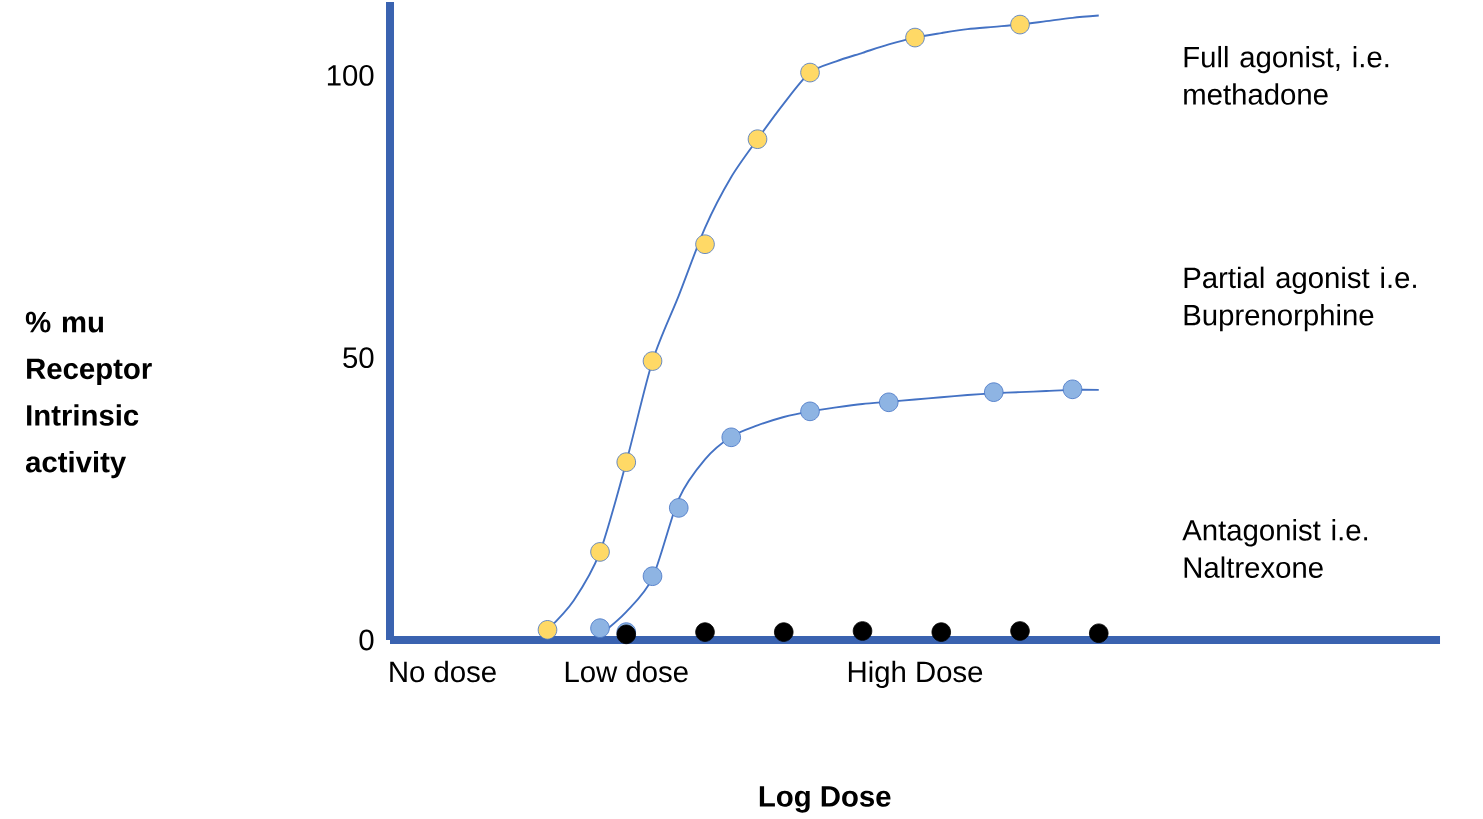  I want to click on y-tick-label: 50, so click(358, 358).